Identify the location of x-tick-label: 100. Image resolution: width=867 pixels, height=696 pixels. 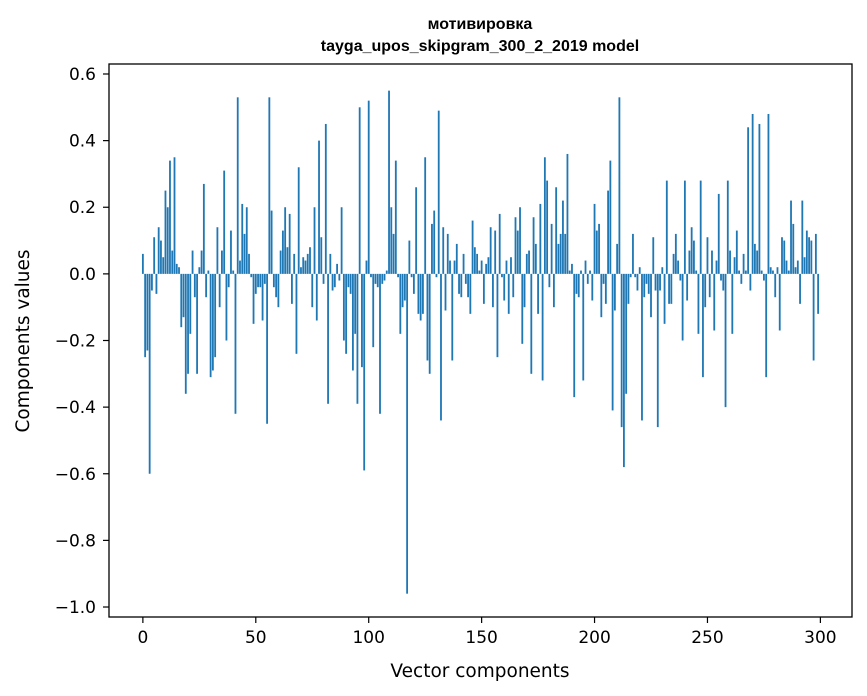
(368, 638).